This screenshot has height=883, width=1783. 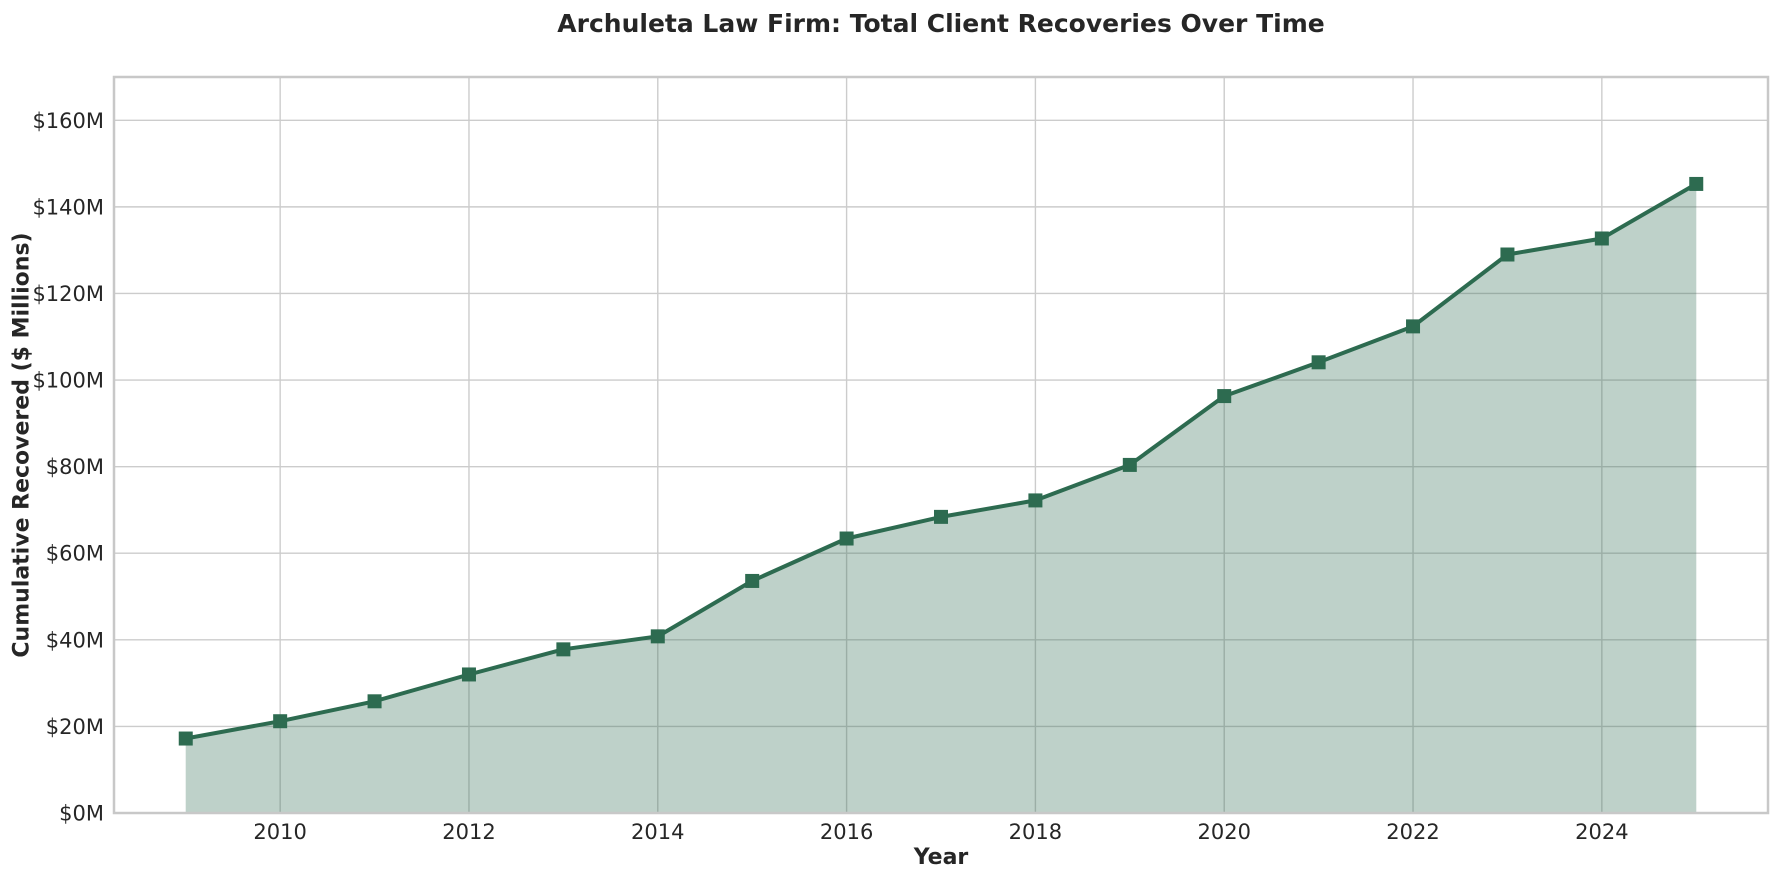 What do you see at coordinates (846, 832) in the screenshot?
I see `x-tick-label: 2016` at bounding box center [846, 832].